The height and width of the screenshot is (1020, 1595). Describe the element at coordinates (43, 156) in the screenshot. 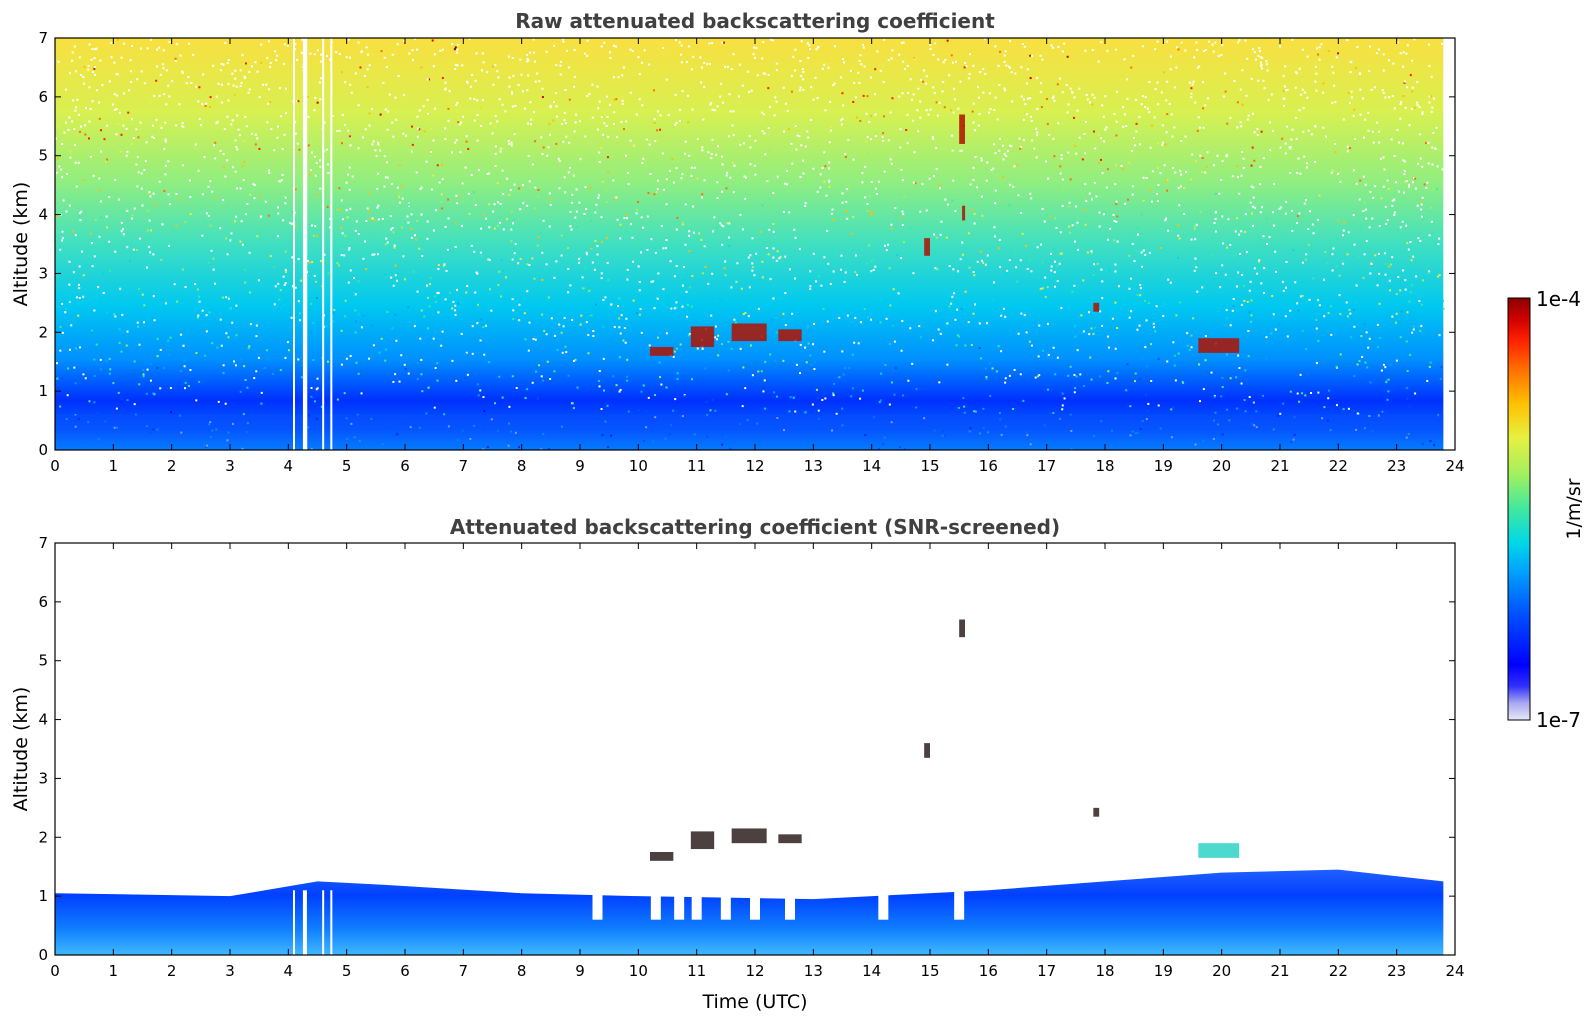

I see `y-tick-label: 5` at that location.